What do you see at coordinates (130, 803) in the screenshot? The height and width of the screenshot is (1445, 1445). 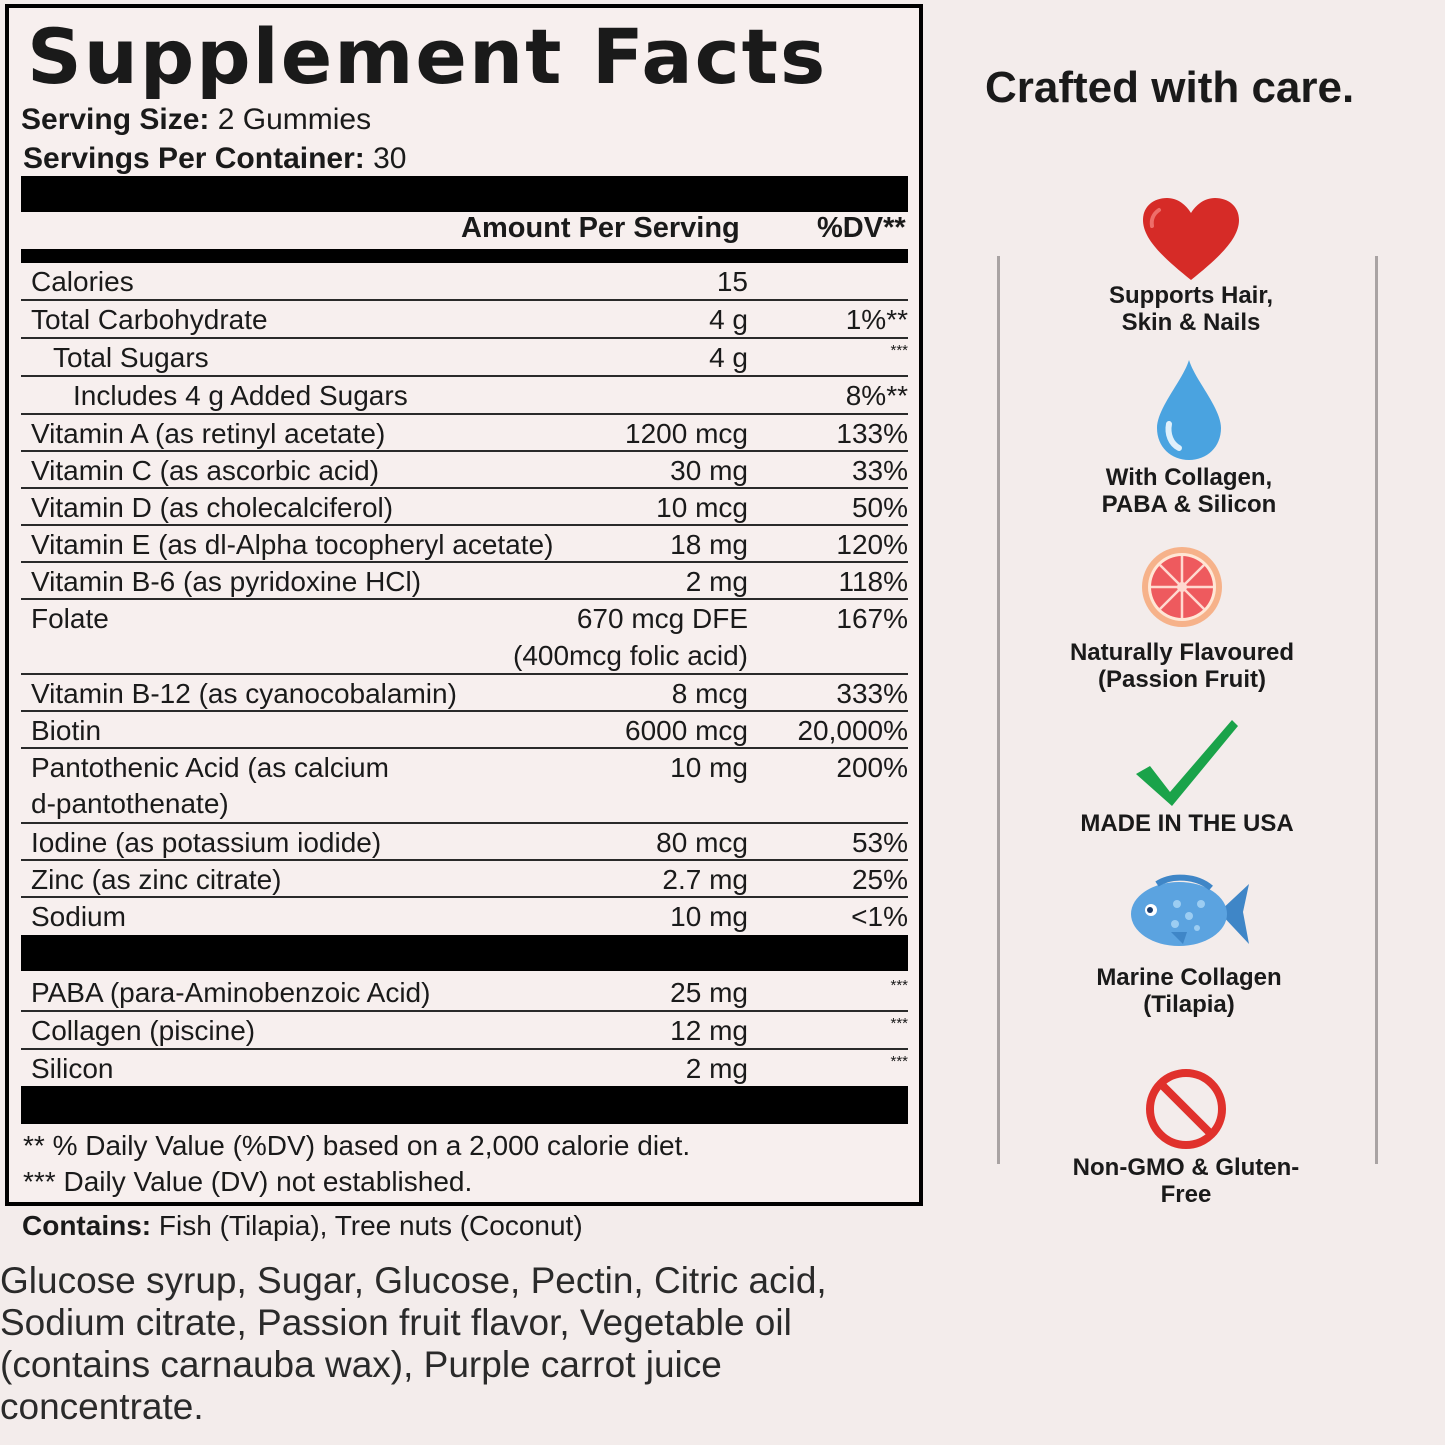 I see `nutrient-name-cont: d-pantothenate)` at bounding box center [130, 803].